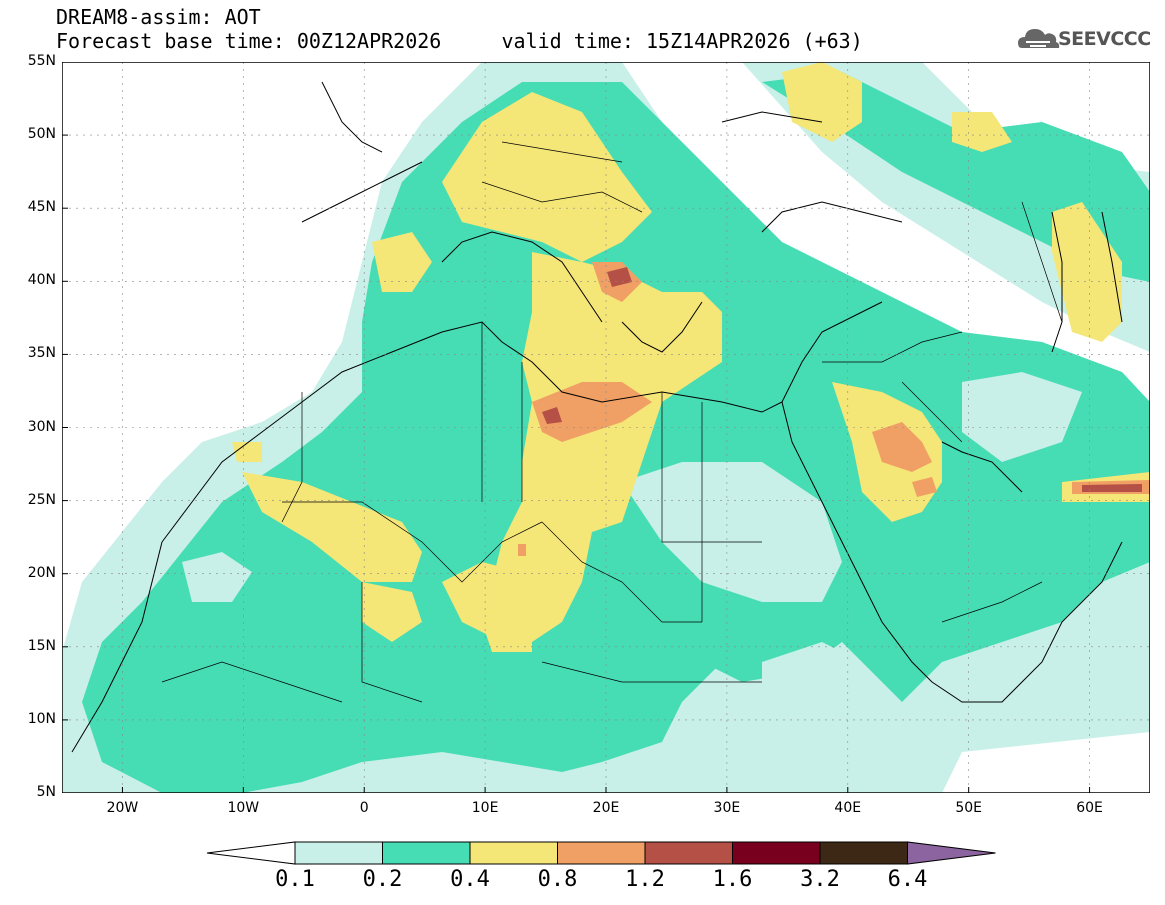  I want to click on colorbar-under-triangle, so click(251, 853).